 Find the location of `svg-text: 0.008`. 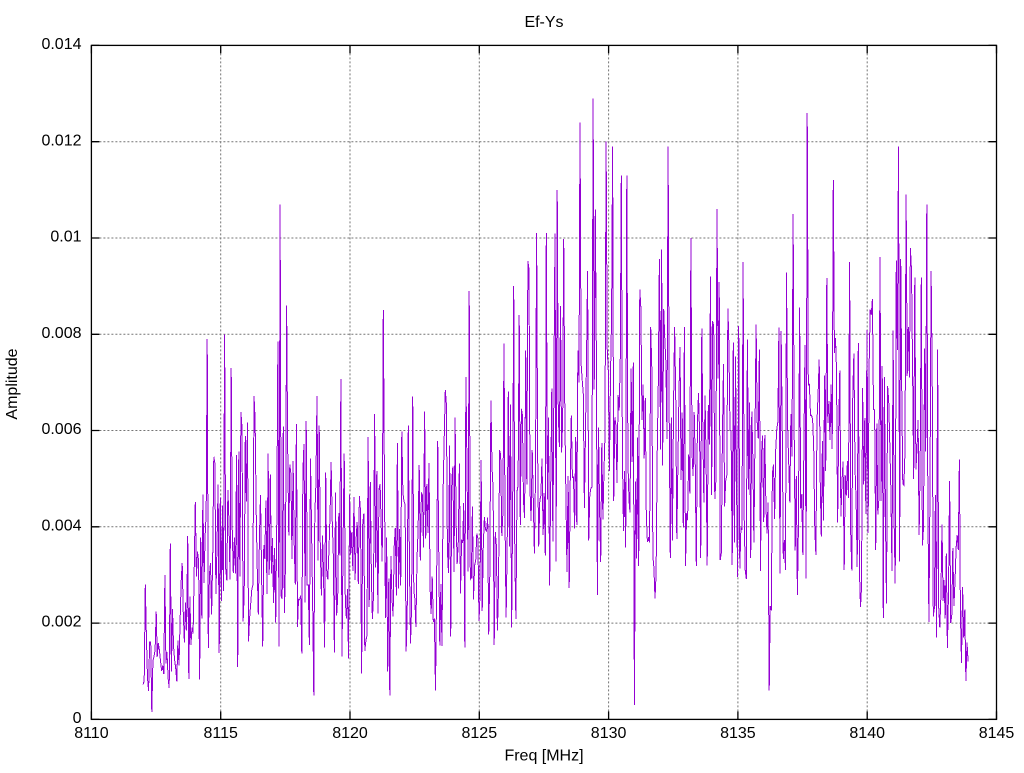

svg-text: 0.008 is located at coordinates (61, 333).